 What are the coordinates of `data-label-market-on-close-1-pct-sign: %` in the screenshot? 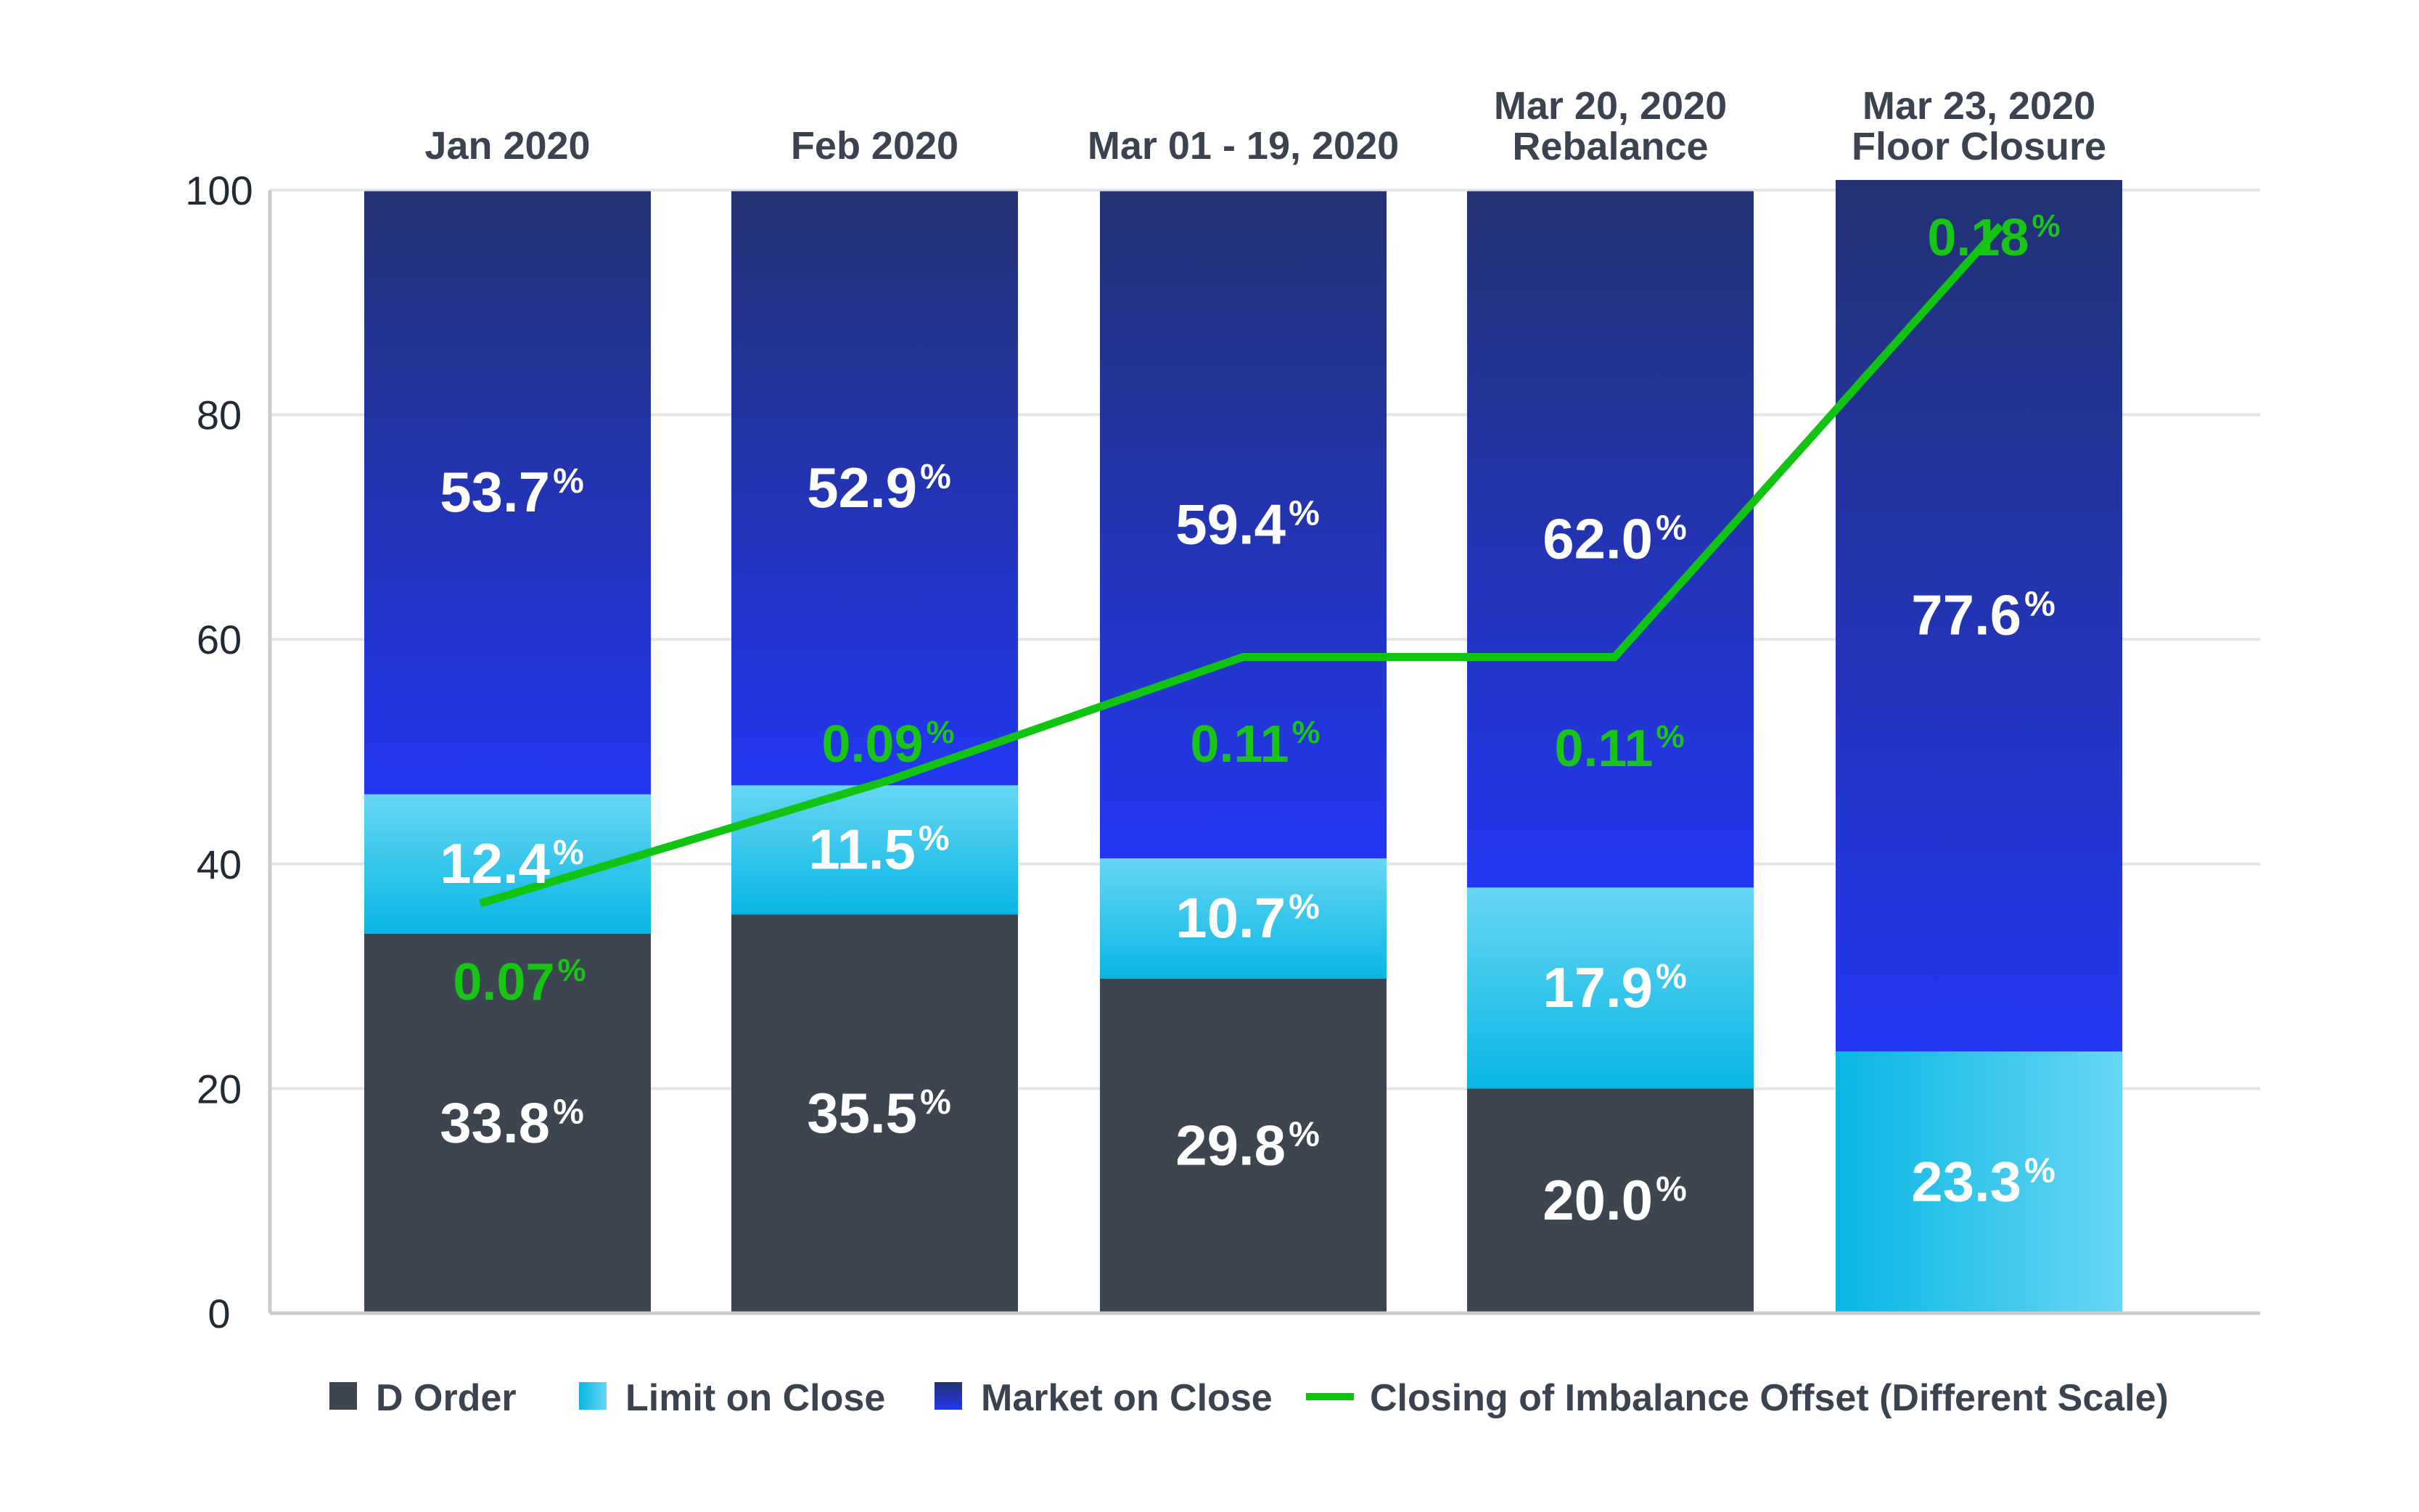 It's located at (568, 482).